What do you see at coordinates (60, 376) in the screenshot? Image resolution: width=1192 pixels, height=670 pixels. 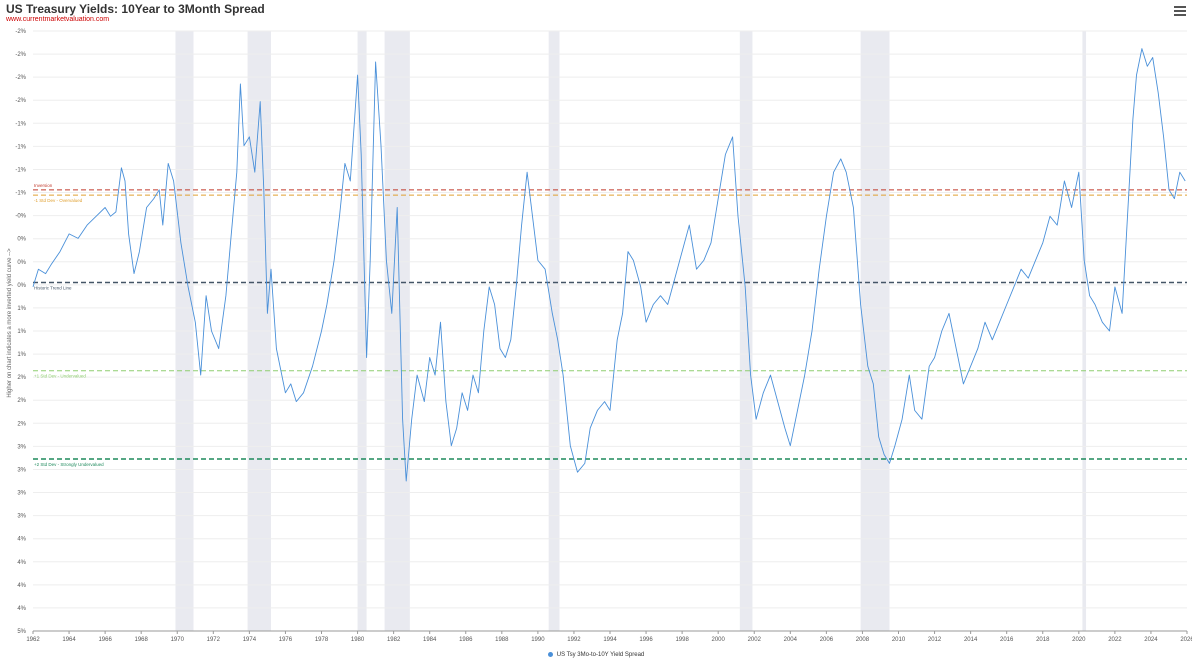 I see `reference-label-3: +1 Std Dev - Undervalued` at bounding box center [60, 376].